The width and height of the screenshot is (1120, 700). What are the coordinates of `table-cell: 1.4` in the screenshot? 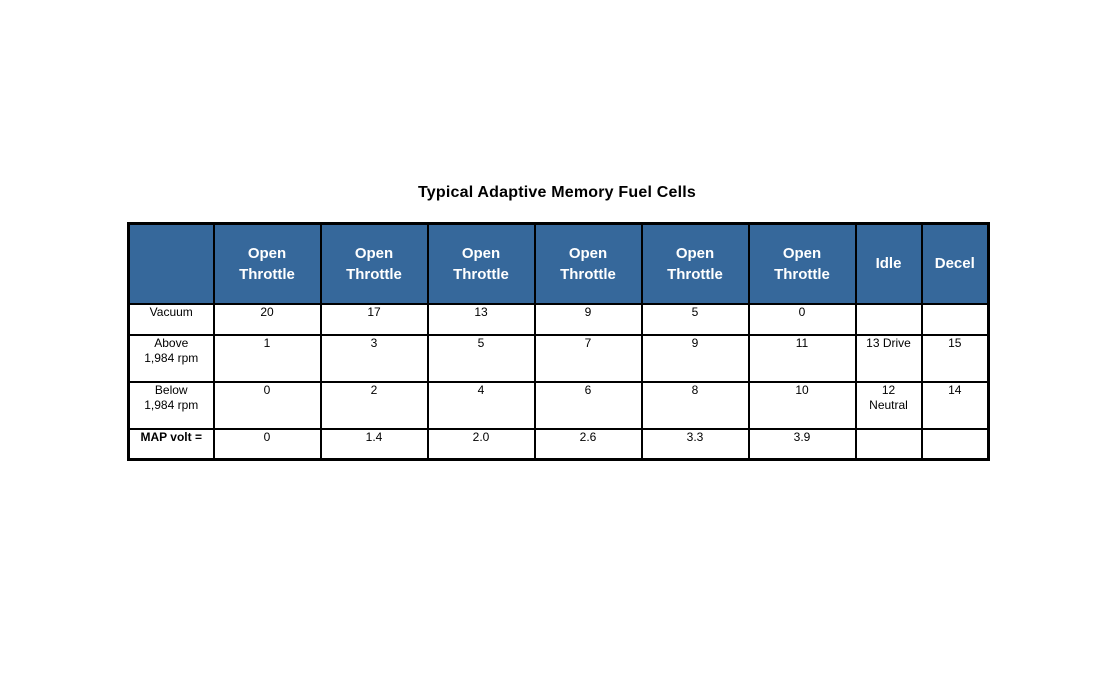 It's located at (374, 444).